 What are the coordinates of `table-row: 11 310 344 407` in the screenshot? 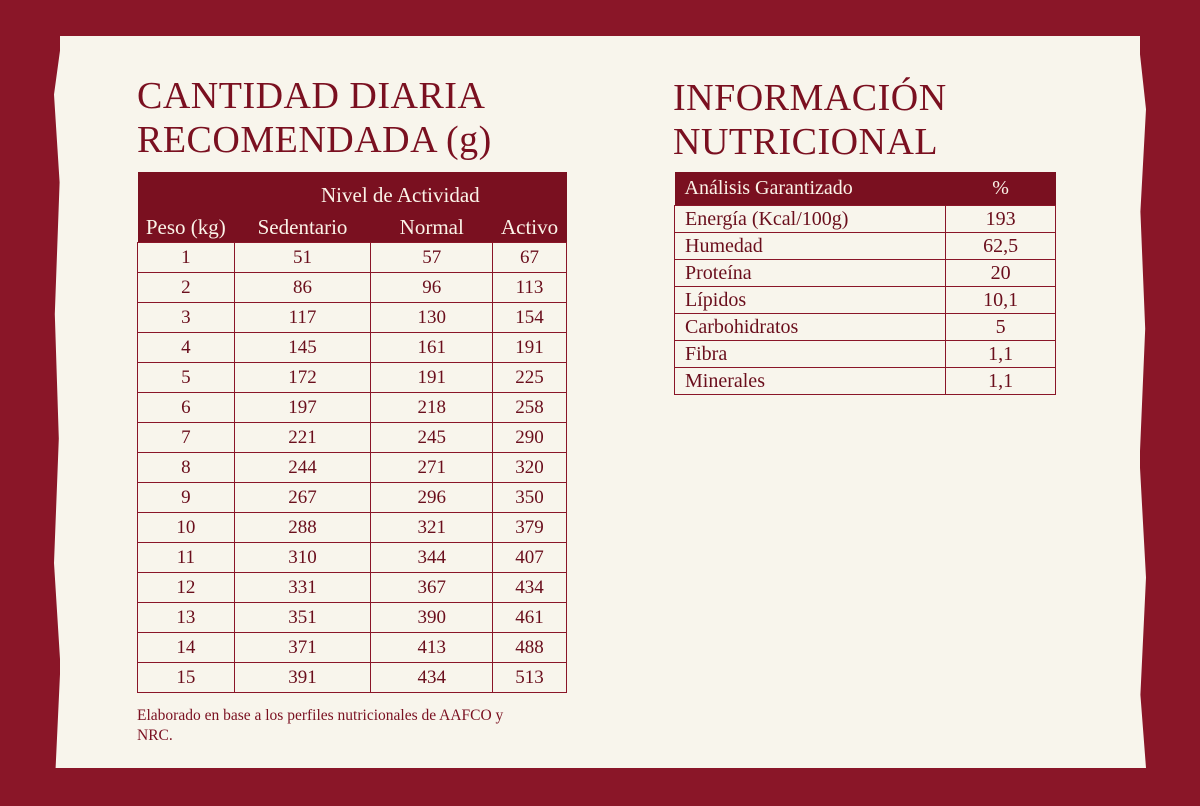 It's located at (352, 557).